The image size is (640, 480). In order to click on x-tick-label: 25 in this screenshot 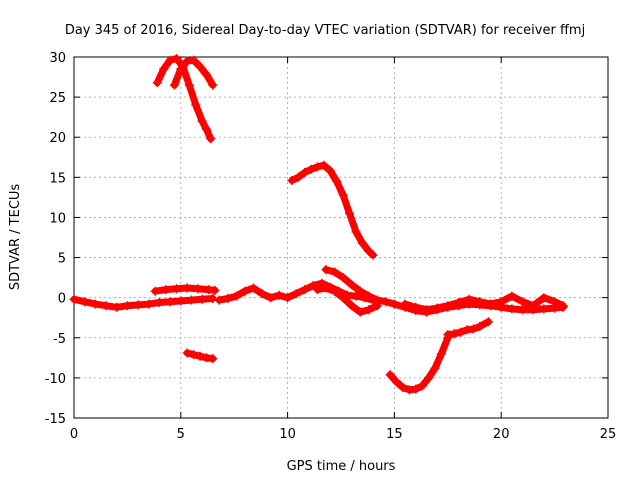, I will do `click(608, 434)`.